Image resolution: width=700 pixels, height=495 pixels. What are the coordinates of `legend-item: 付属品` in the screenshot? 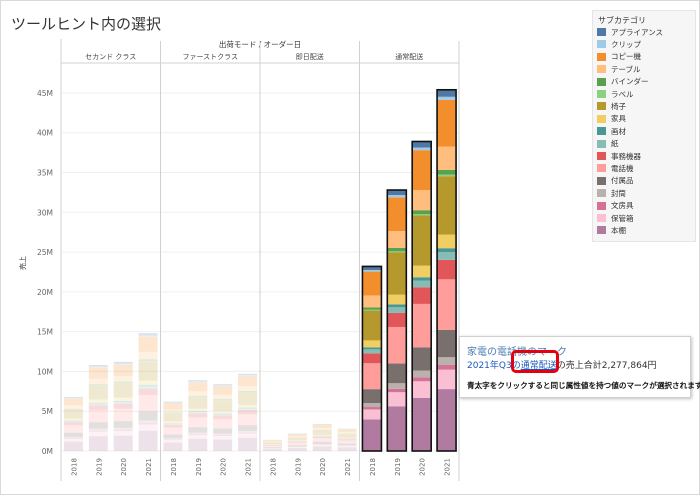 It's located at (615, 181).